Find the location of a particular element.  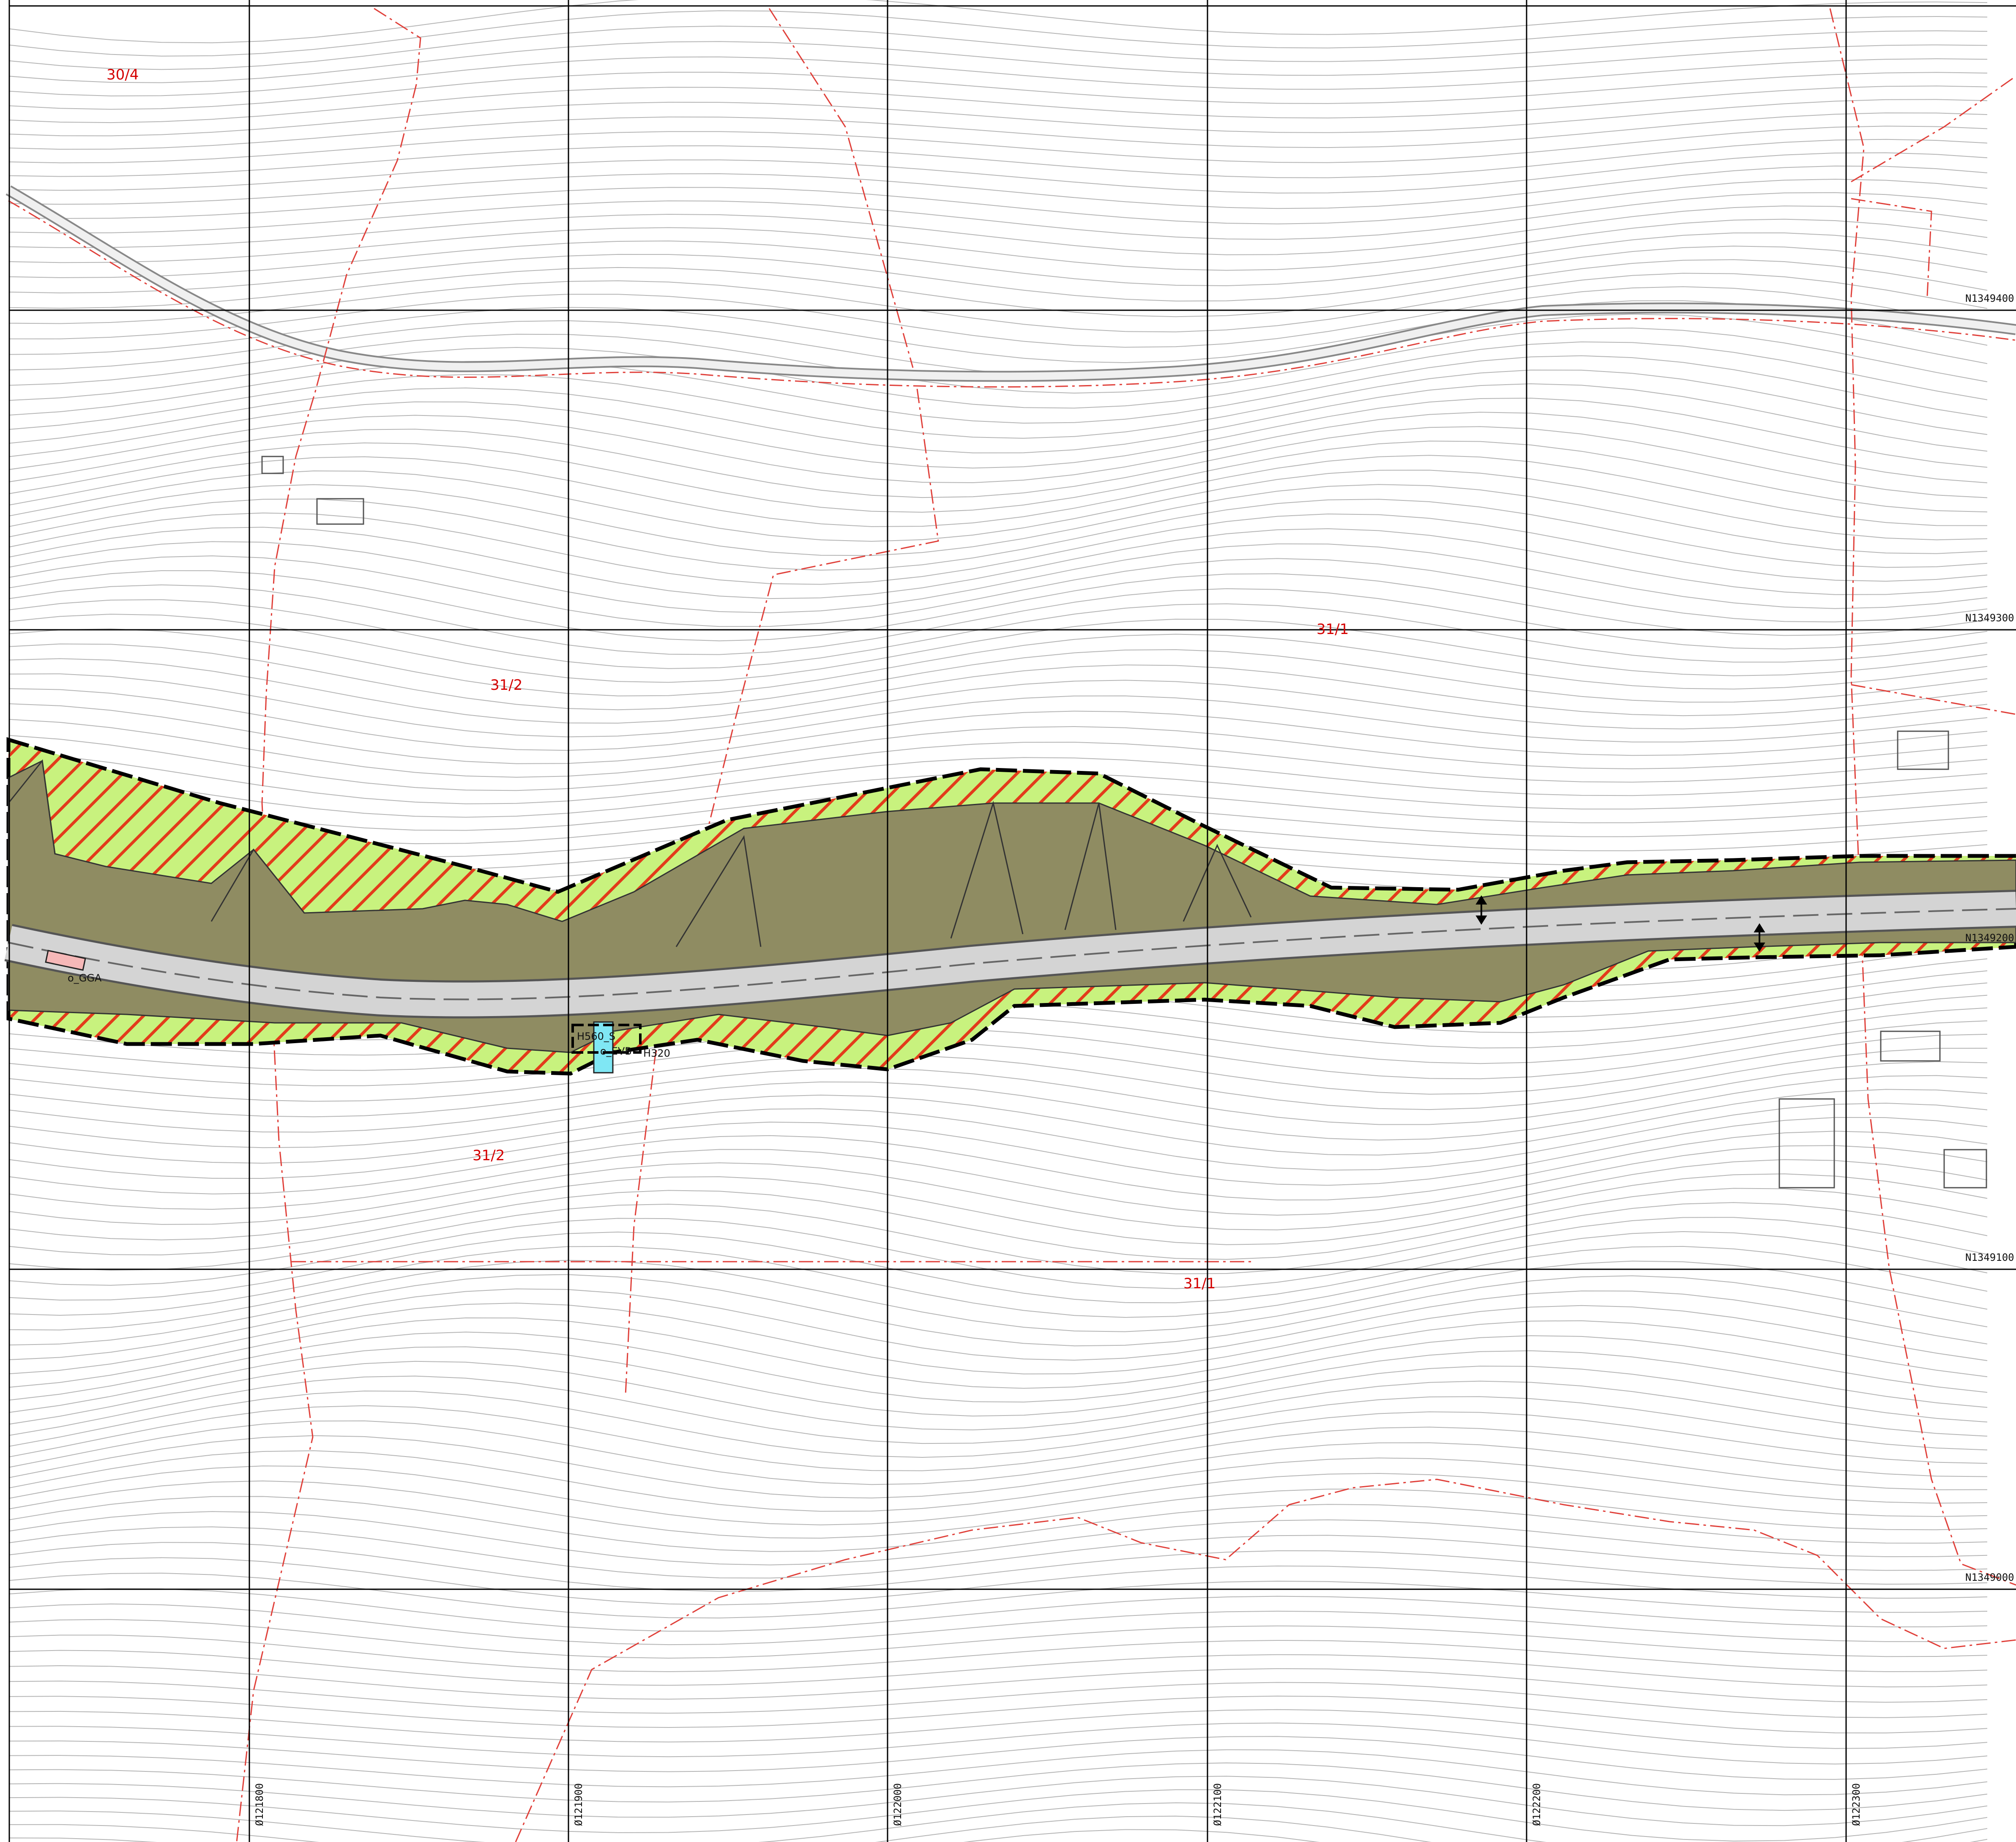

measure-arrows is located at coordinates (1620, 923).